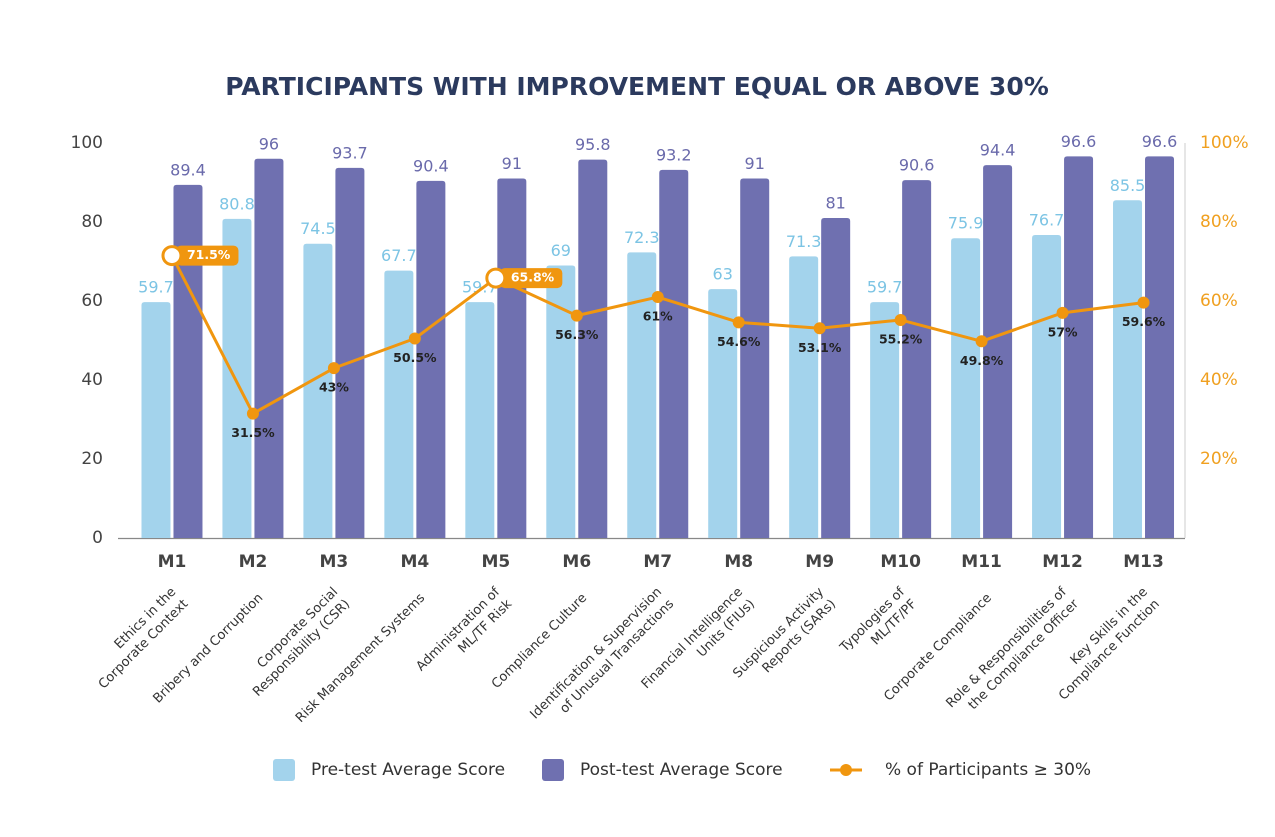 The width and height of the screenshot is (1275, 837). I want to click on y-tick-label: 40, so click(92, 380).